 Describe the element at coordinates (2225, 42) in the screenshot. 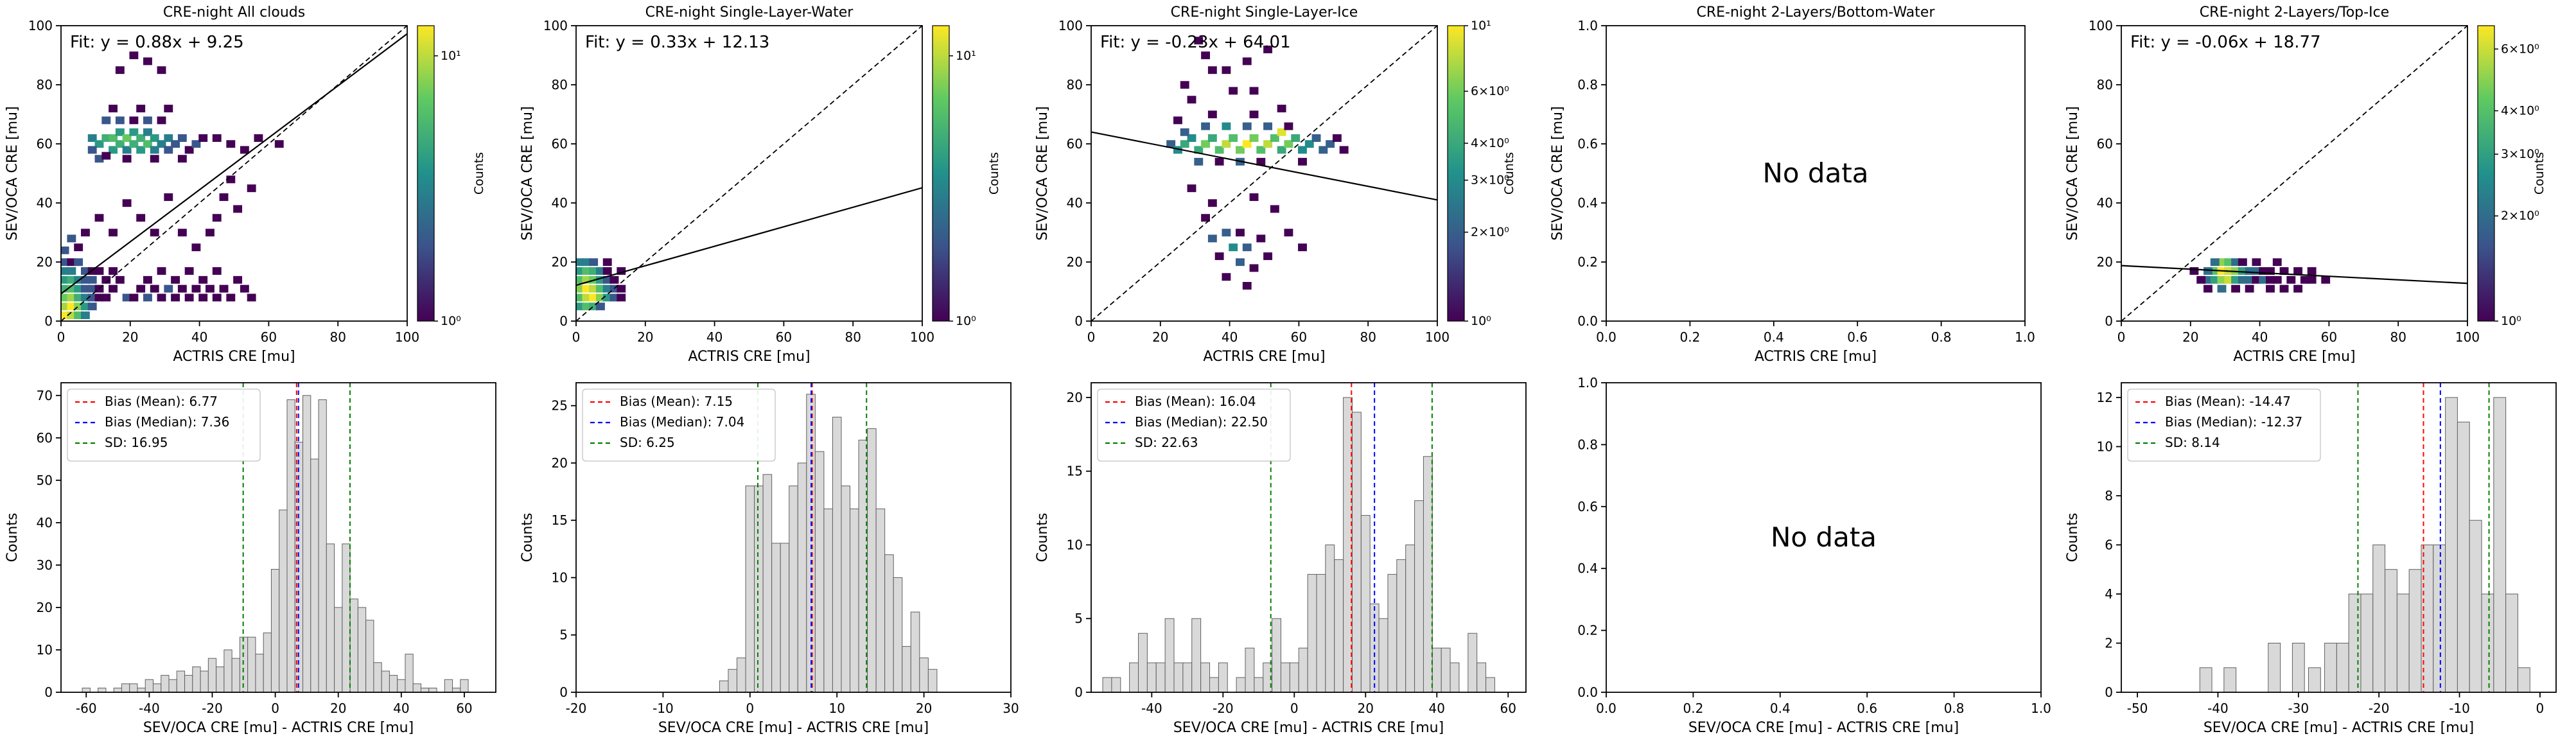

I see `svg-text: Fit: y = -0.06x + 18.77` at that location.